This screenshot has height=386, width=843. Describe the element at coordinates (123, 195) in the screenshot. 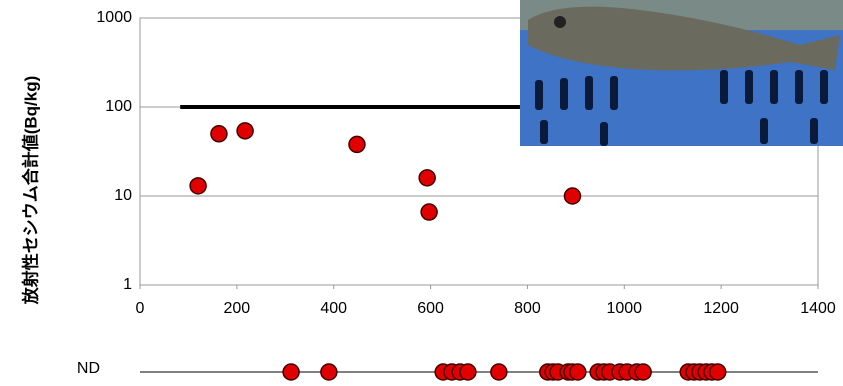

I see `y-tick-label: 10` at that location.